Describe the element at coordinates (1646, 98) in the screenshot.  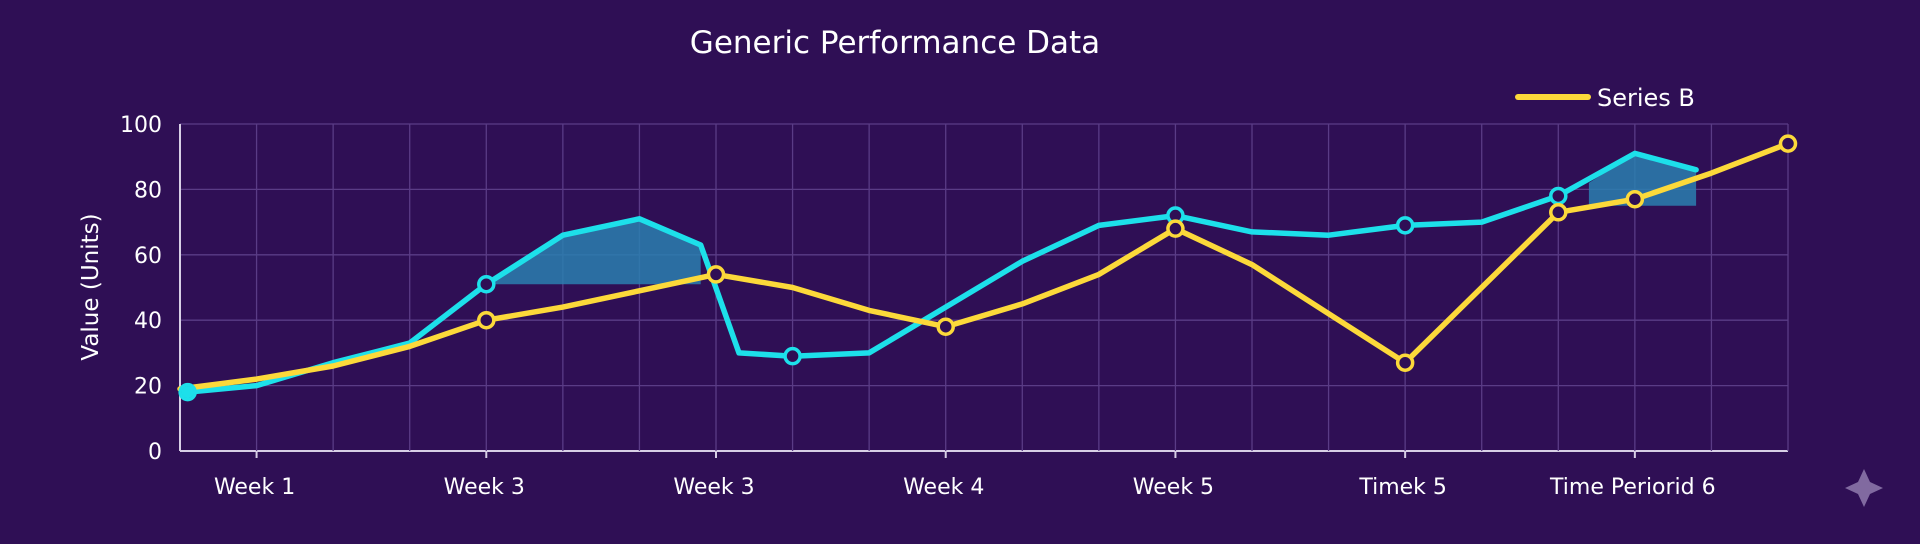
I see `legend-label-series-b: Series B` at that location.